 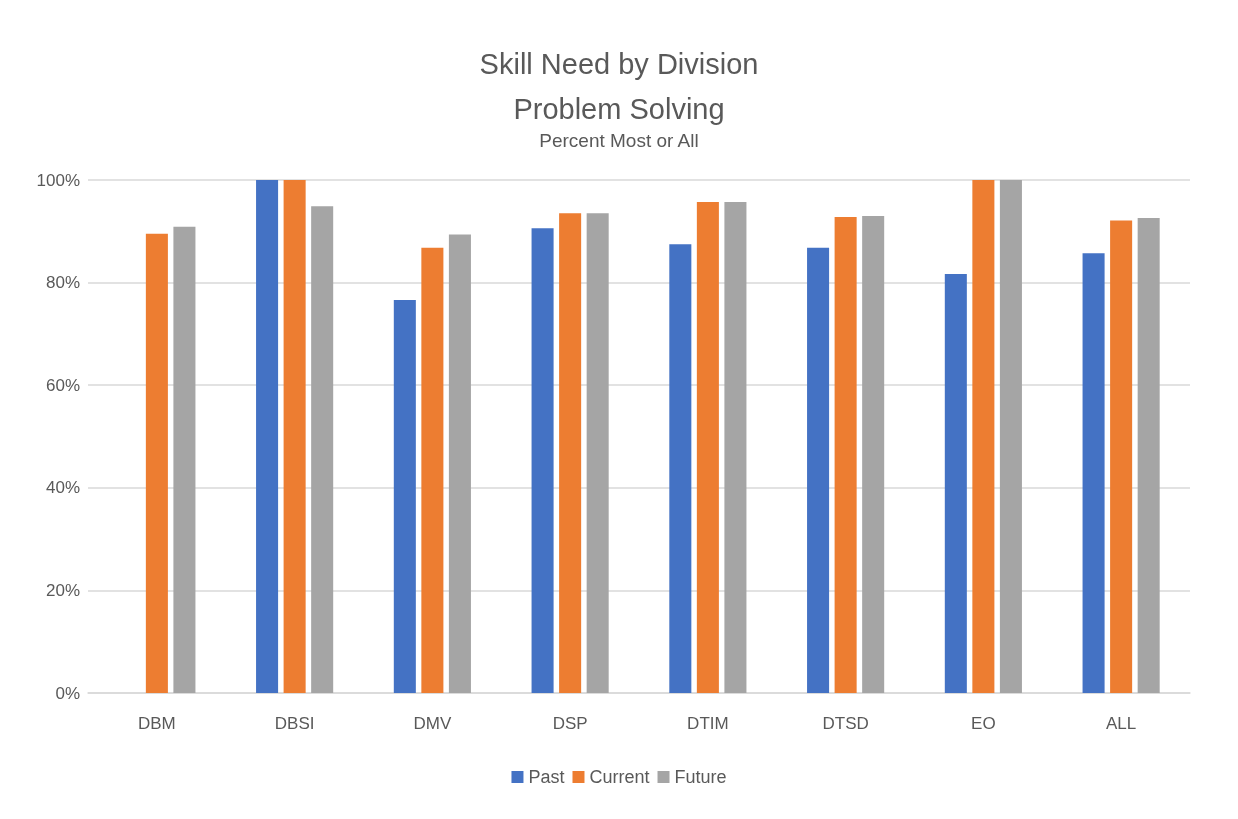 I want to click on x-tick-label: ALL, so click(x=1121, y=723).